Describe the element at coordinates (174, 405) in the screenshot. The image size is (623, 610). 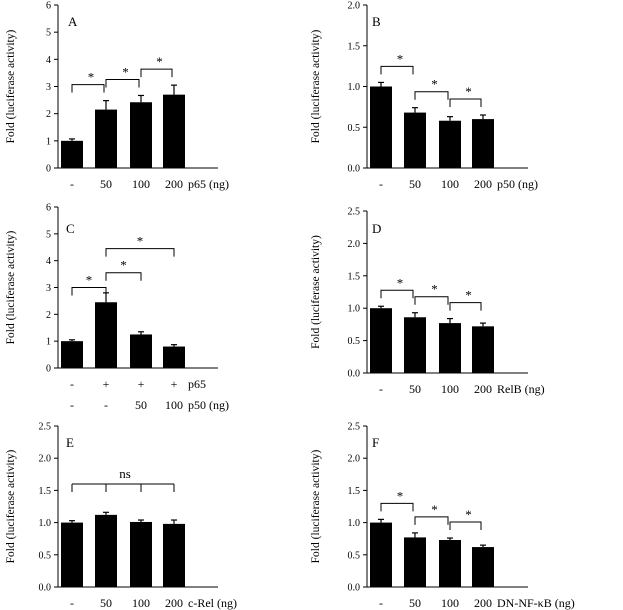
I see `x-tick-label-row2: 100` at that location.